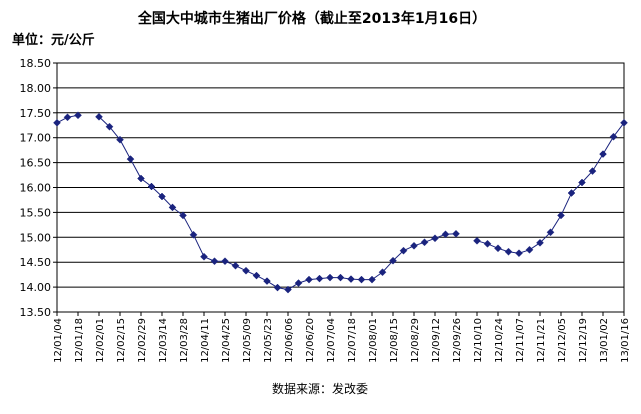  I want to click on unit-label: 单位：元/公斤, so click(53, 40).